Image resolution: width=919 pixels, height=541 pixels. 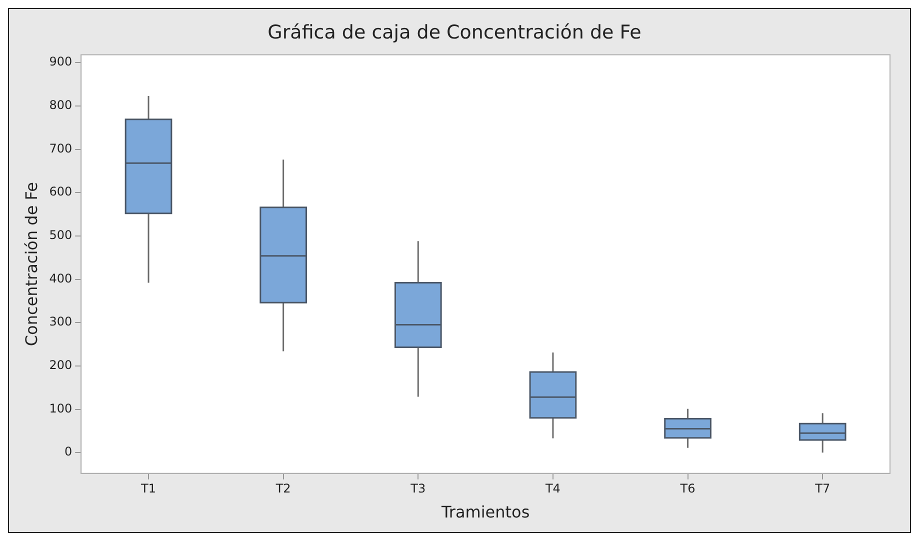 I want to click on y-tick-label: 100, so click(x=60, y=408).